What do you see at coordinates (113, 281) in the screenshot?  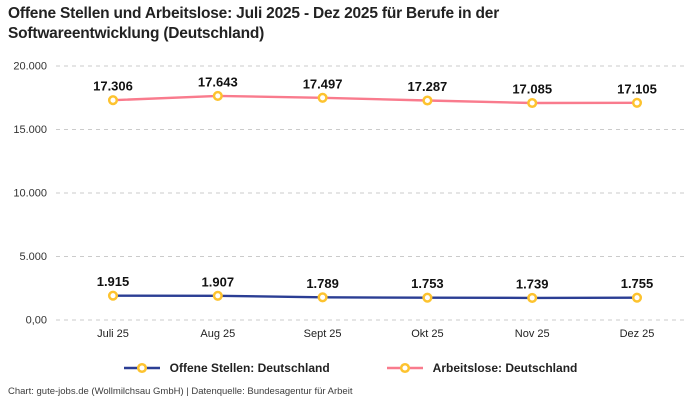 I see `data-point-value-label: 1.915` at bounding box center [113, 281].